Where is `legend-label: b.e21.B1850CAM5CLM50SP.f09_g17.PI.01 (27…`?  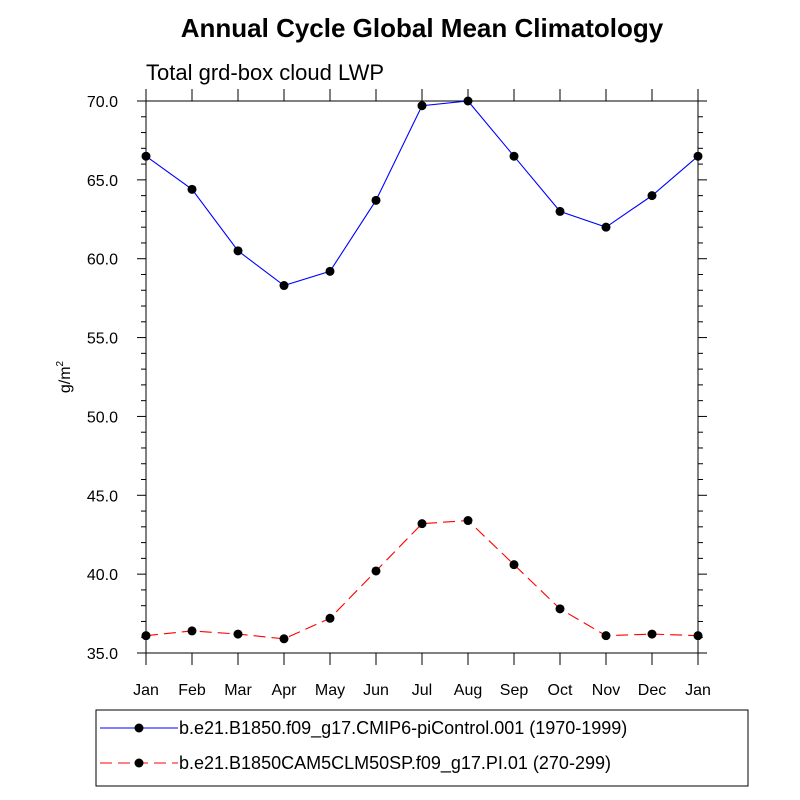 legend-label: b.e21.B1850CAM5CLM50SP.f09_g17.PI.01 (27… is located at coordinates (395, 763).